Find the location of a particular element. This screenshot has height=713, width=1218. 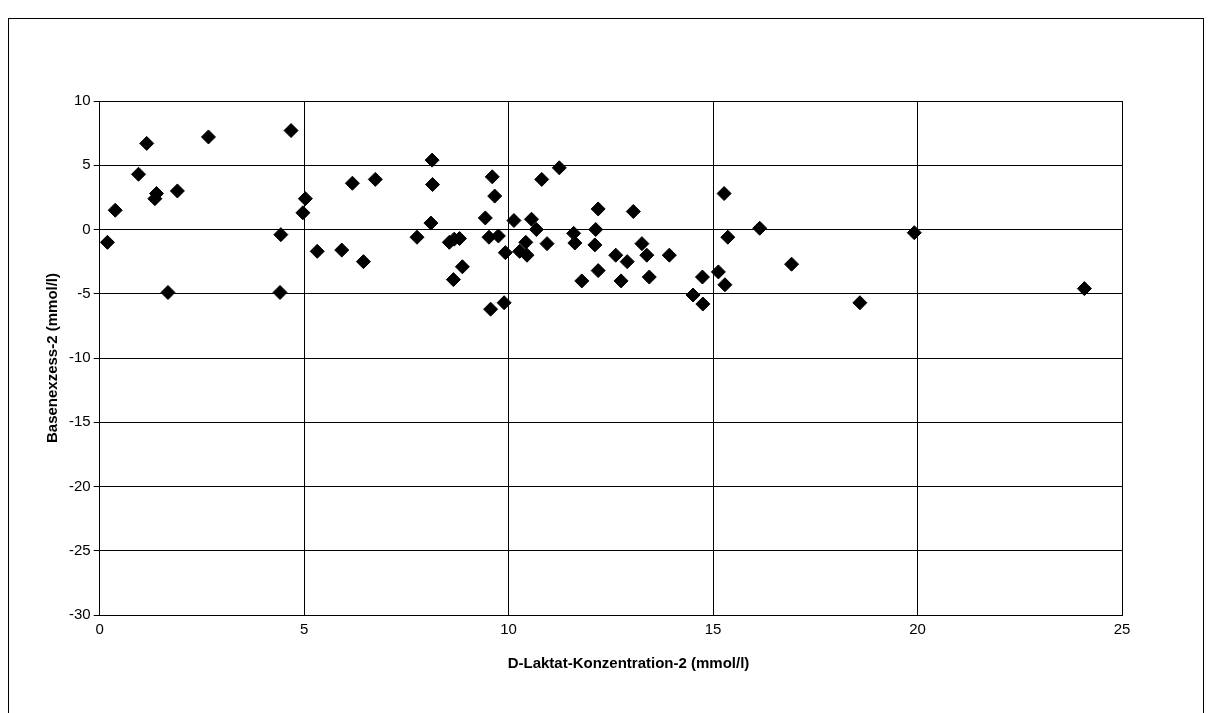

x-tick-label: 10 is located at coordinates (508, 629).